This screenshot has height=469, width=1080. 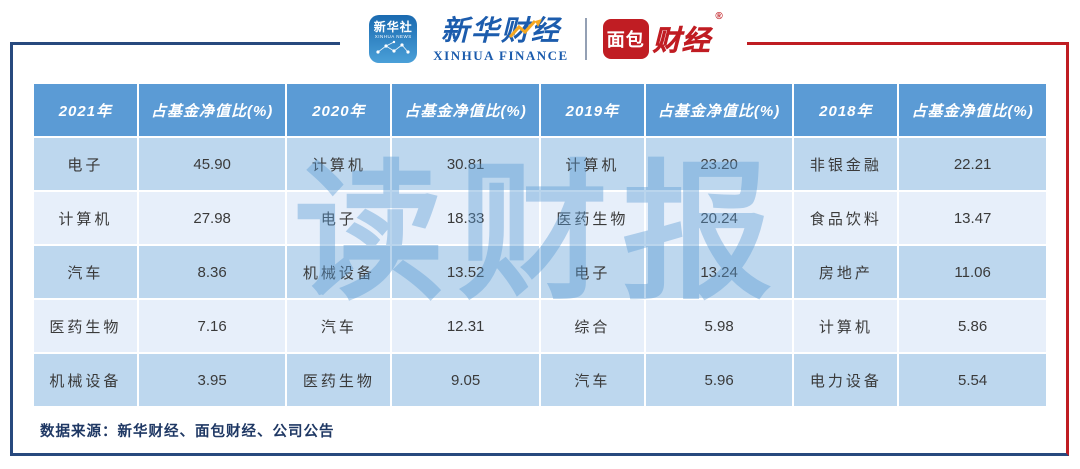 What do you see at coordinates (212, 218) in the screenshot?
I see `value-cell: 27.98` at bounding box center [212, 218].